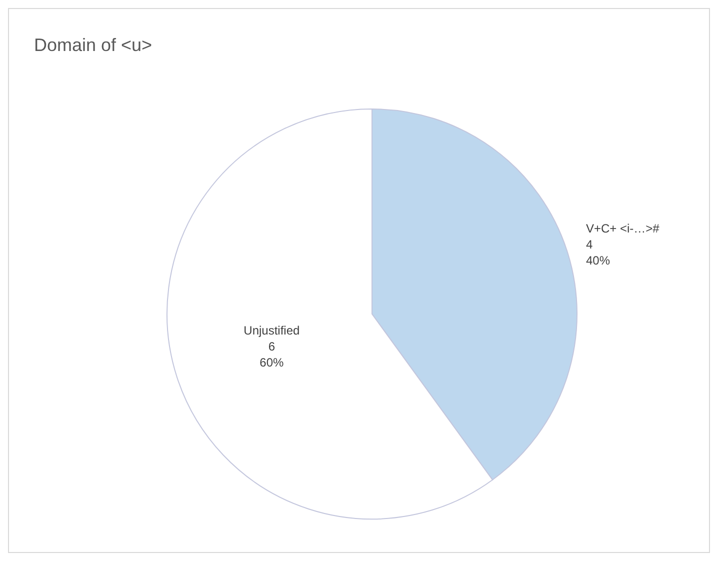 This screenshot has width=724, height=563. I want to click on slice-label: Unjustified, so click(272, 331).